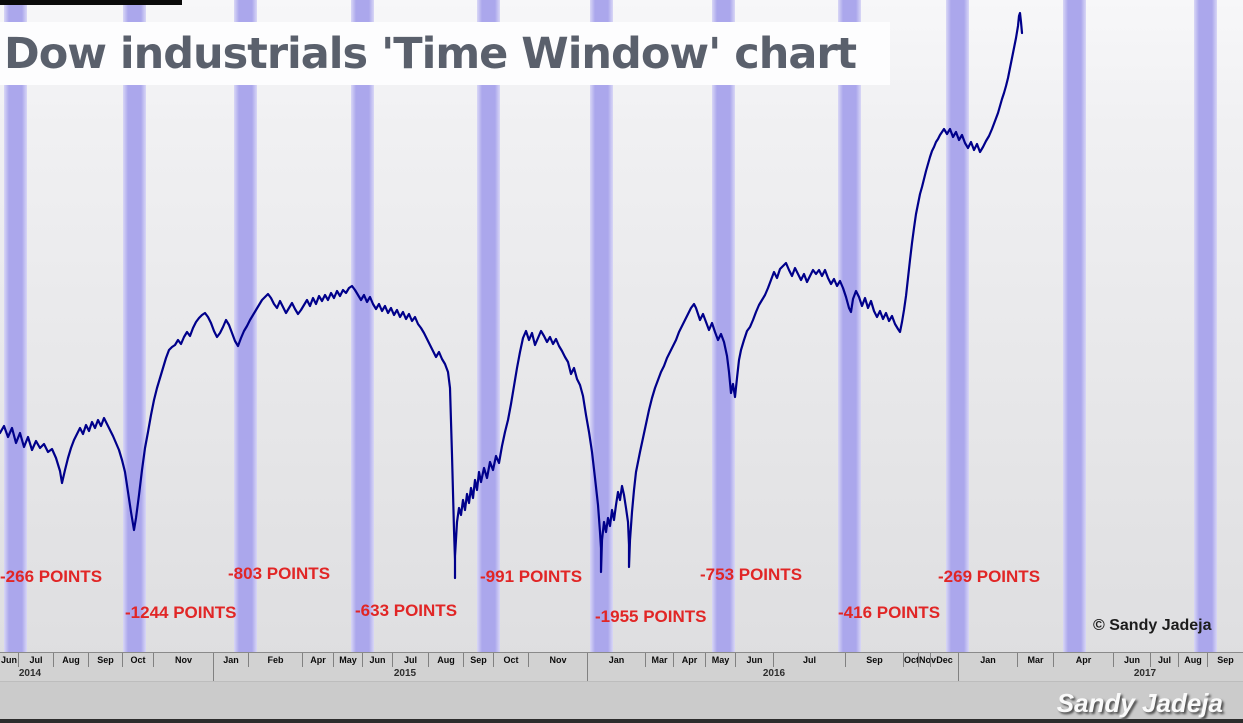 This screenshot has width=1243, height=723. Describe the element at coordinates (275, 660) in the screenshot. I see `x-axis-month-label: Feb` at that location.